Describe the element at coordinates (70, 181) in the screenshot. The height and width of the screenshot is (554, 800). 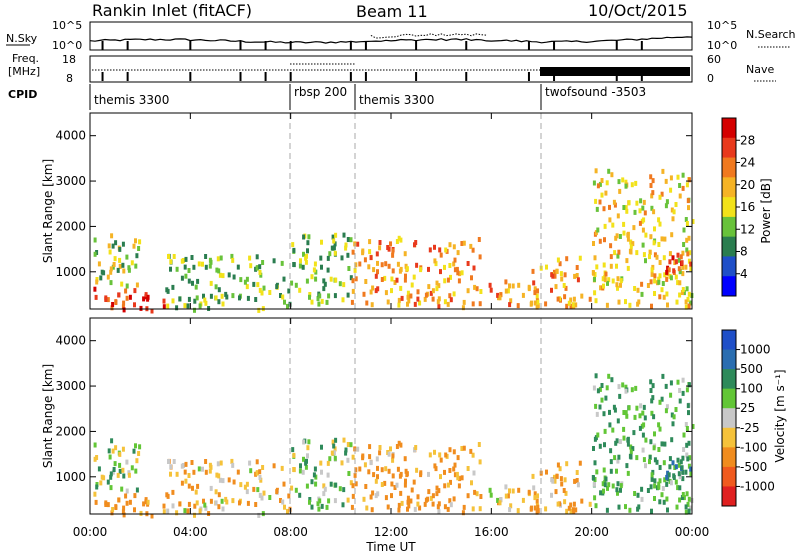
I see `y-tick-label: 3000` at that location.